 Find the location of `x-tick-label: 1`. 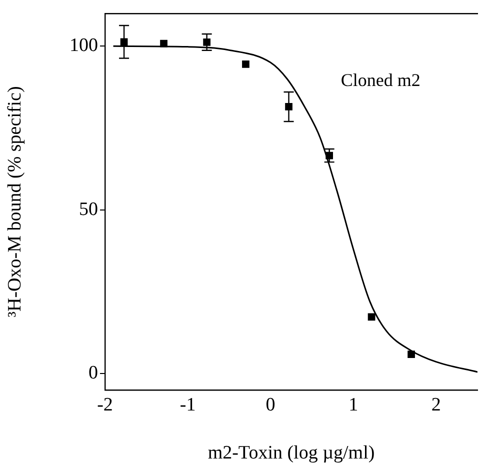

x-tick-label: 1 is located at coordinates (353, 405).